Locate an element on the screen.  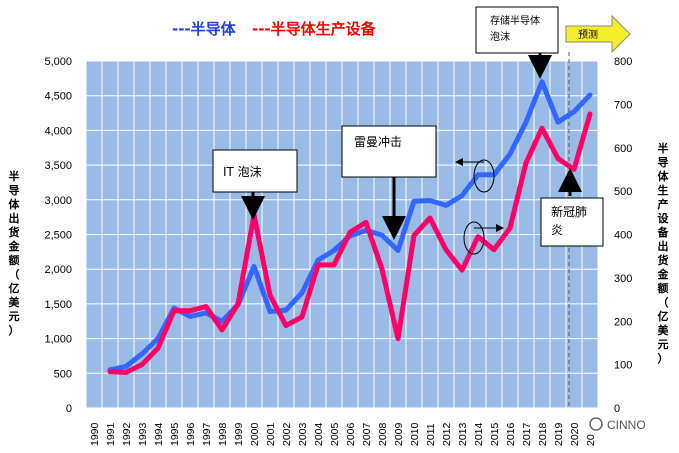
x-tick-label: 1994 is located at coordinates (159, 434).